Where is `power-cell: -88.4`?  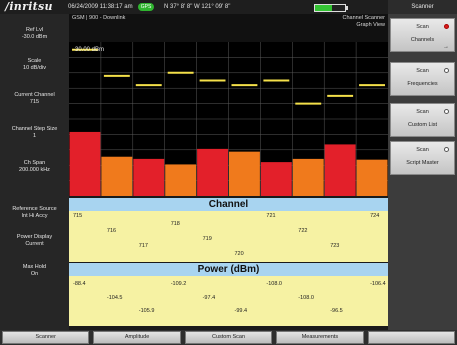 power-cell: -88.4 is located at coordinates (79, 284).